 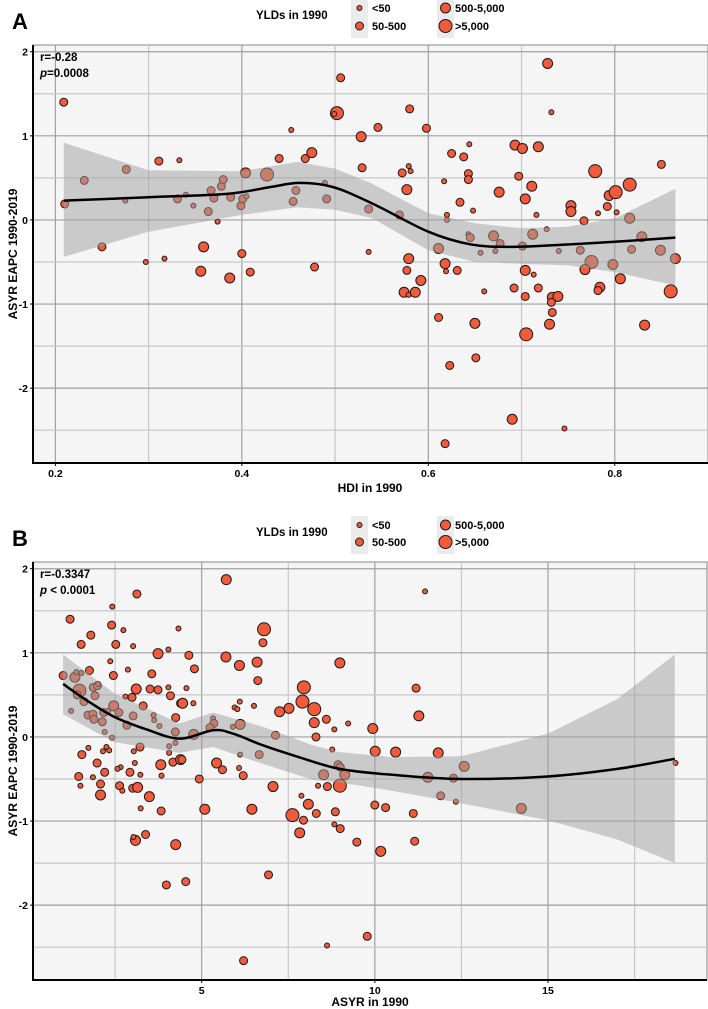 What do you see at coordinates (472, 27) in the screenshot?
I see `legend-label-gt5000: >5,000` at bounding box center [472, 27].